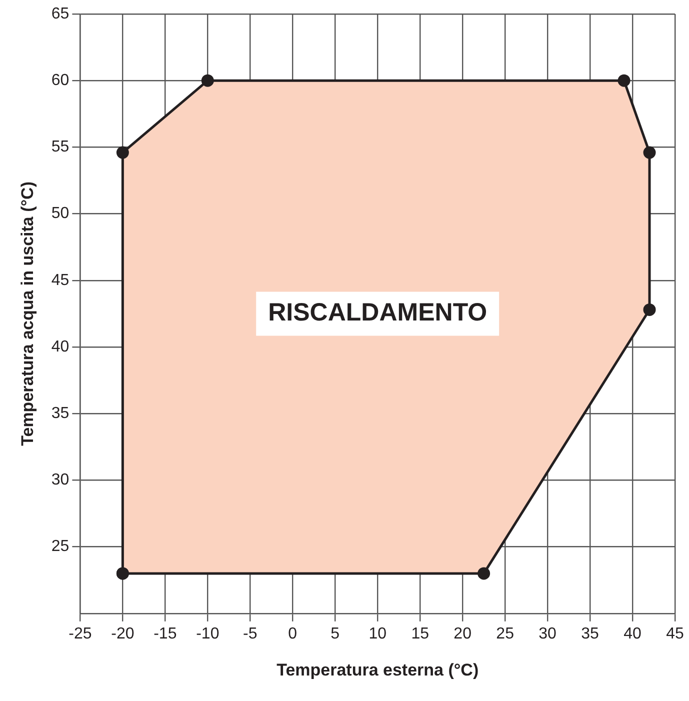  What do you see at coordinates (250, 633) in the screenshot?
I see `x-tick-label: -5` at bounding box center [250, 633].